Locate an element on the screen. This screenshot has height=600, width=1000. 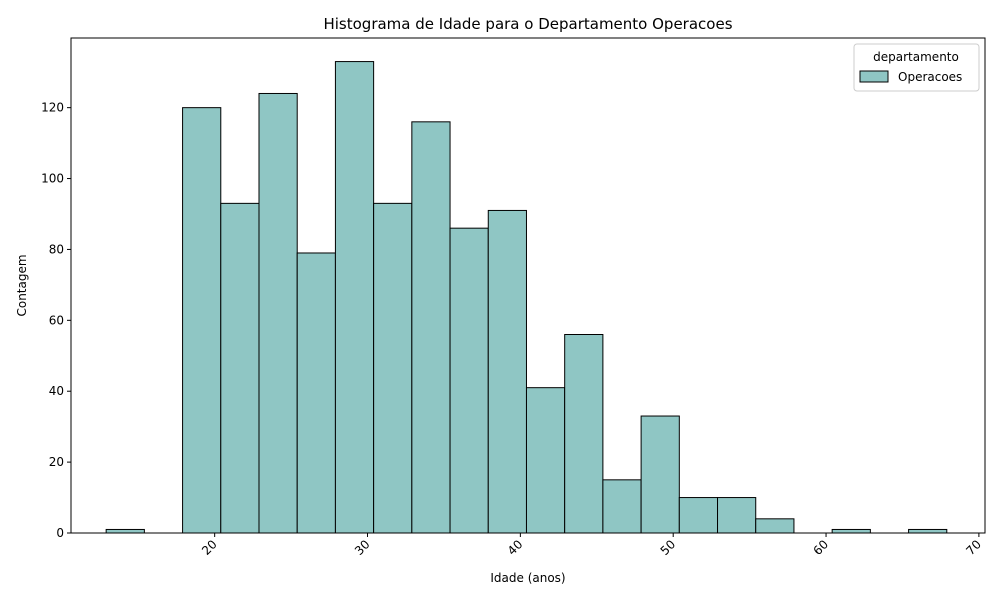
x-axis-ticks: 20 30 40 50 60 70 is located at coordinates (591, 545).